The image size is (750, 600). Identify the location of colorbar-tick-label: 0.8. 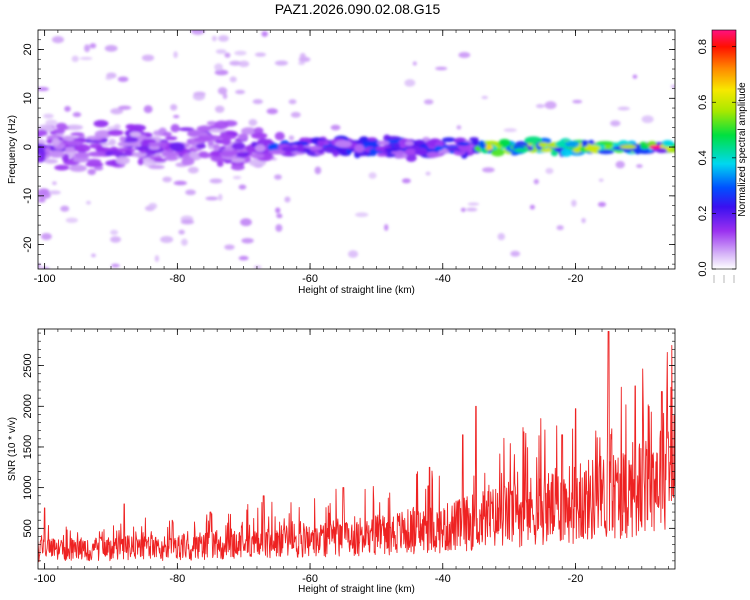
(703, 46).